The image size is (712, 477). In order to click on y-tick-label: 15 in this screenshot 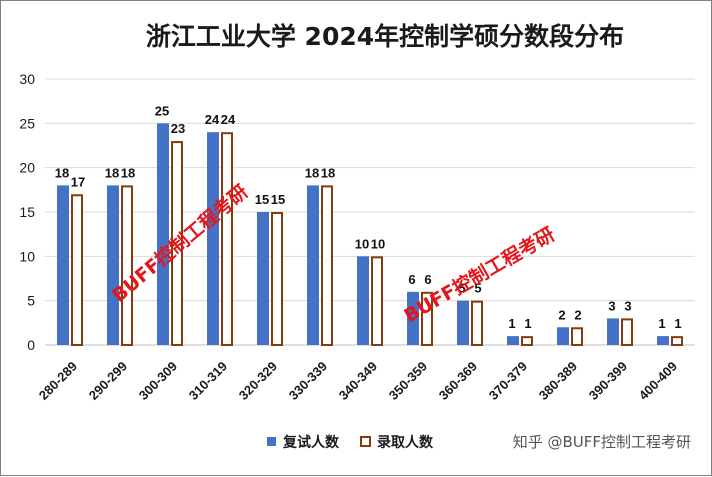, I will do `click(27, 212)`.